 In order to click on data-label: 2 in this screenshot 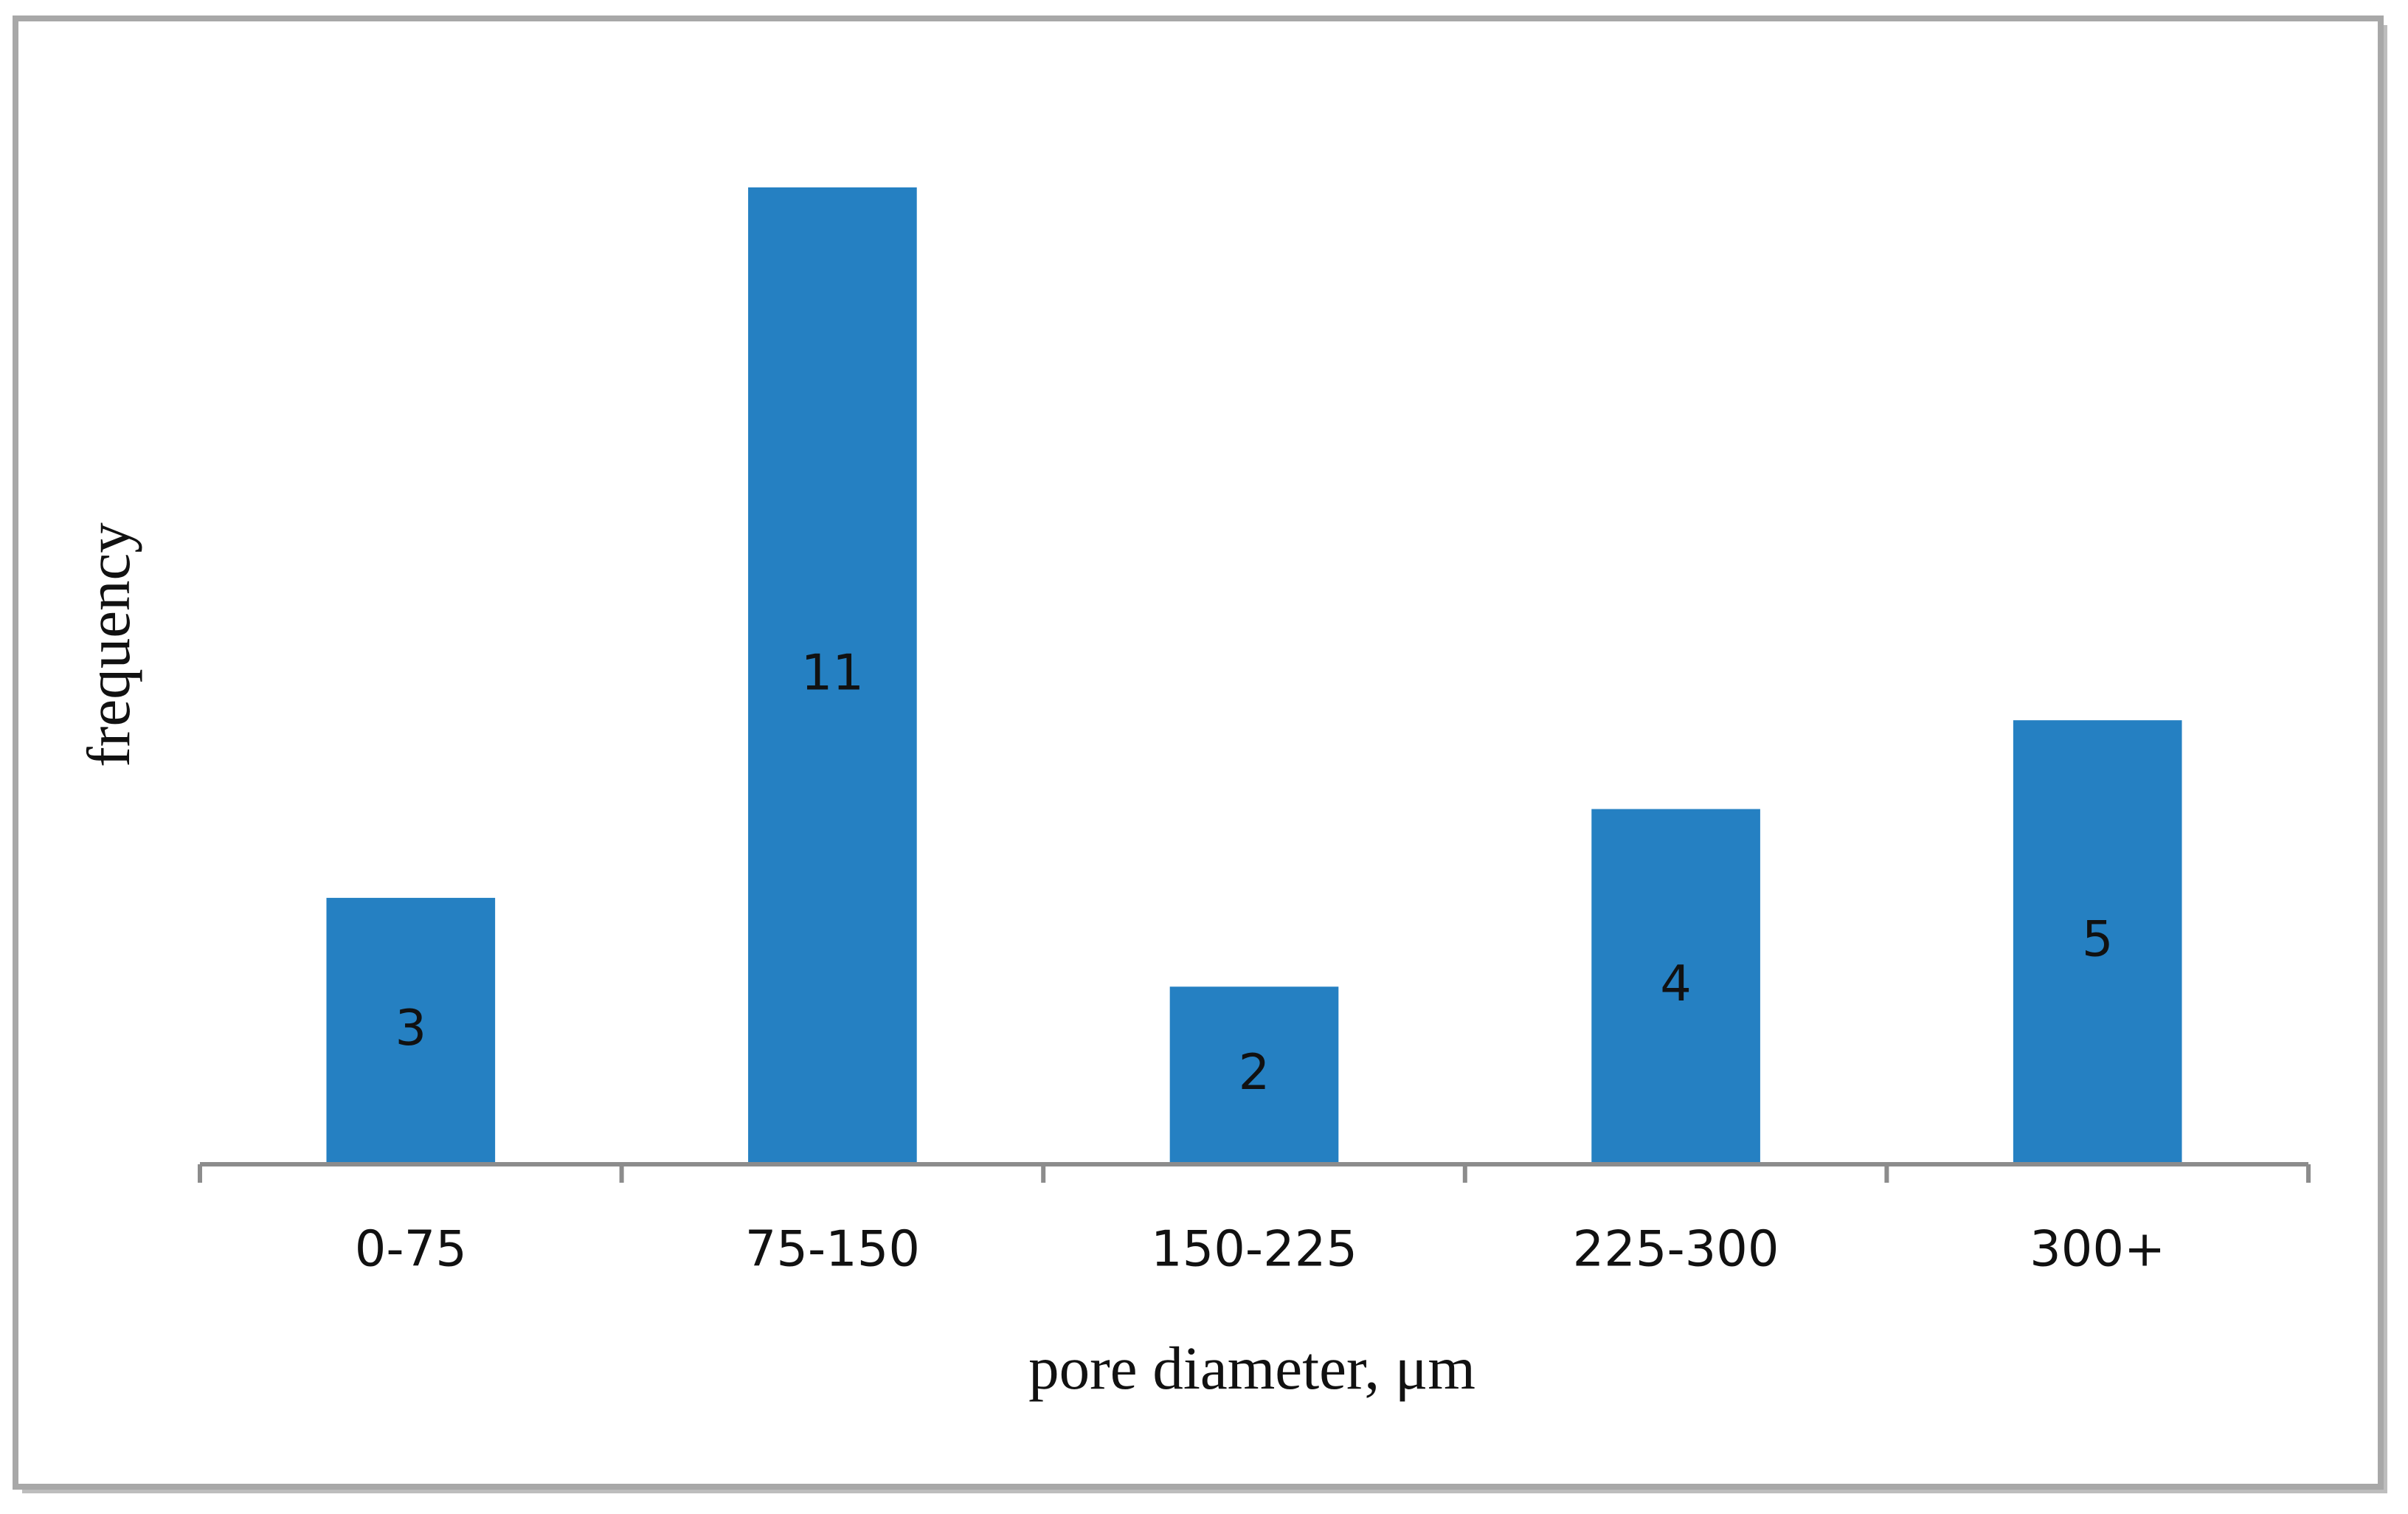, I will do `click(1254, 1072)`.